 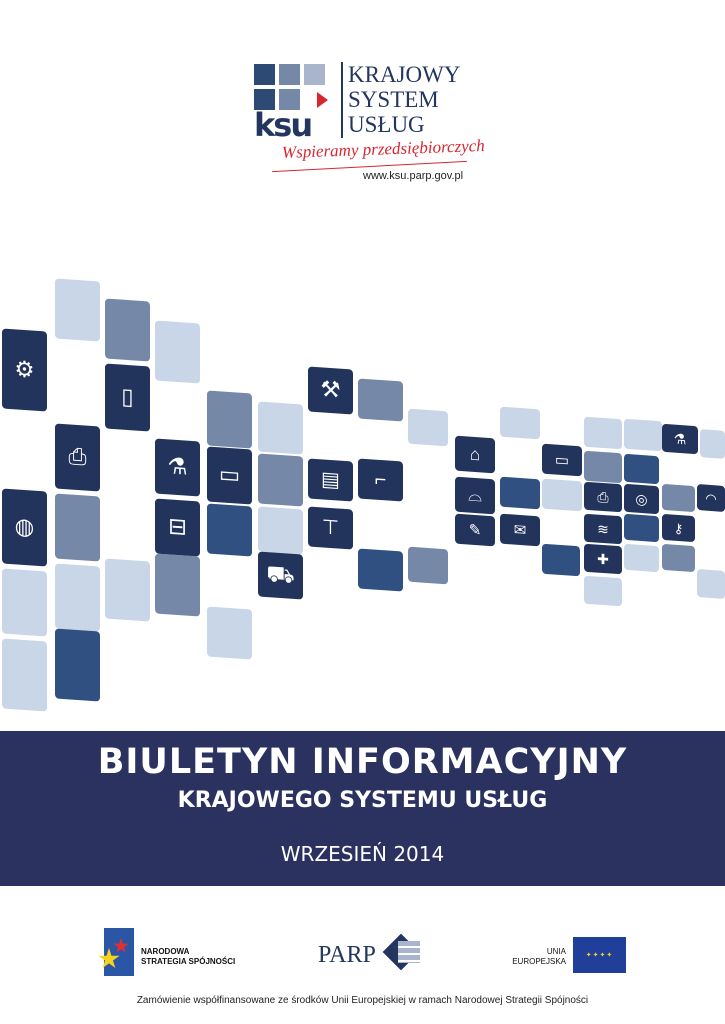 I want to click on tile-mobile-phone-icon: ▯, so click(x=127, y=397).